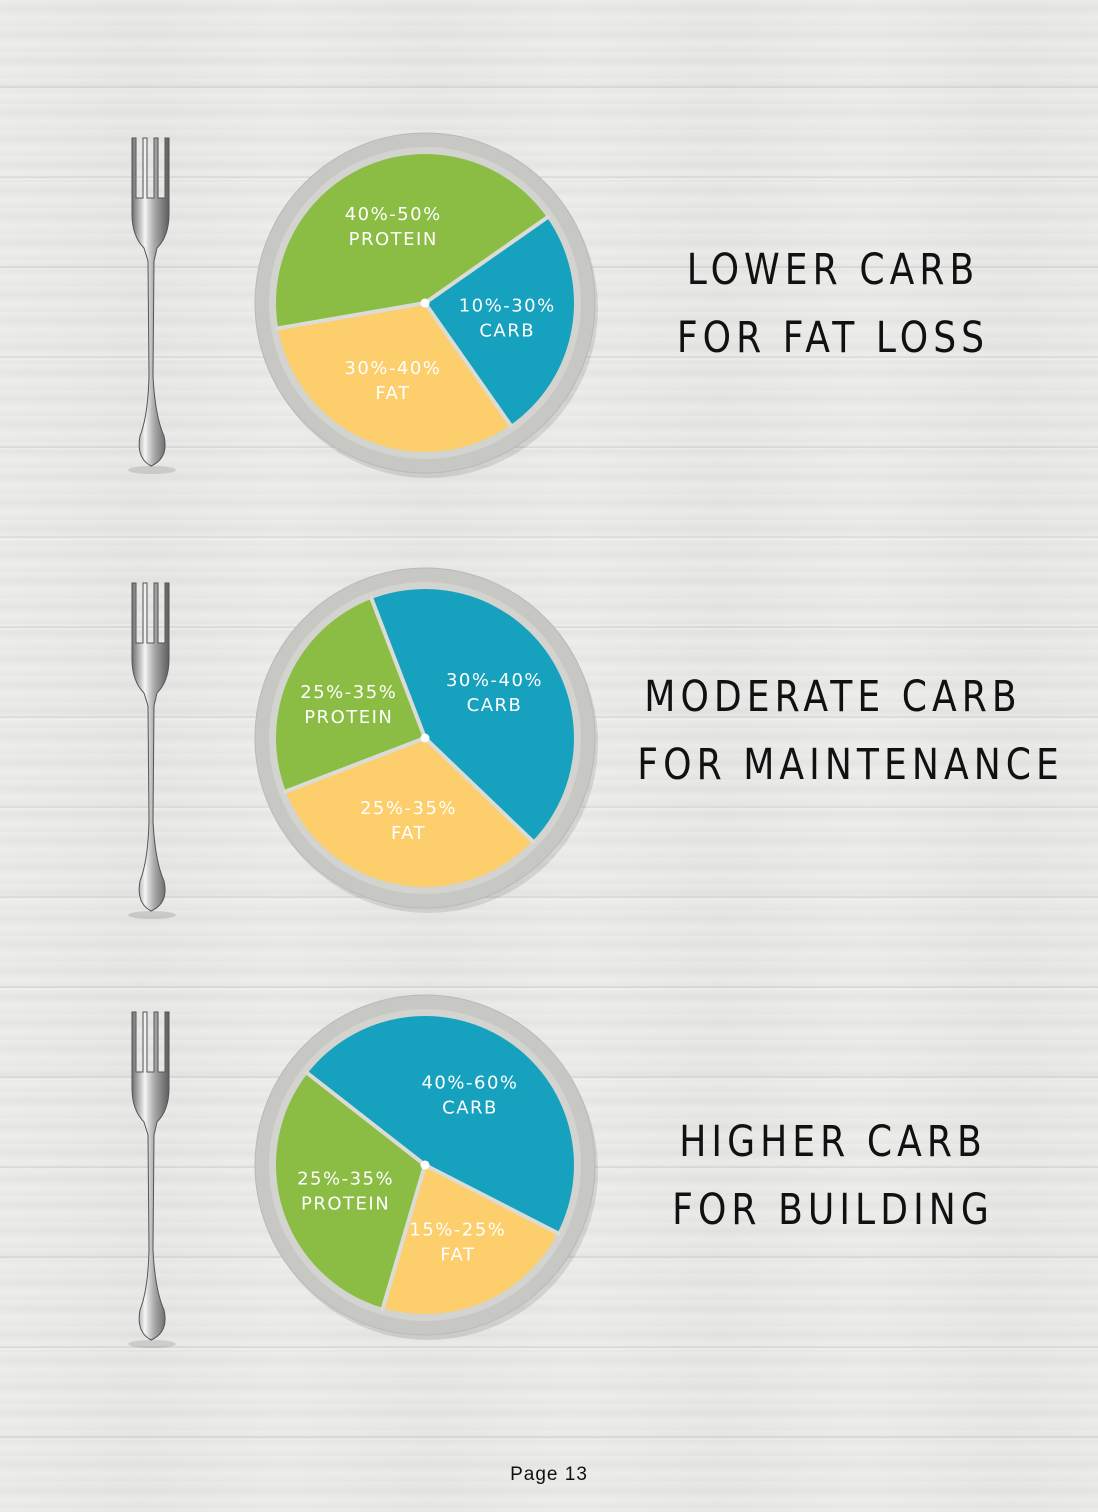 This screenshot has height=1512, width=1098. I want to click on chart-title-higher-carb: HIGHER CARB FOR BUILDING, so click(832, 1176).